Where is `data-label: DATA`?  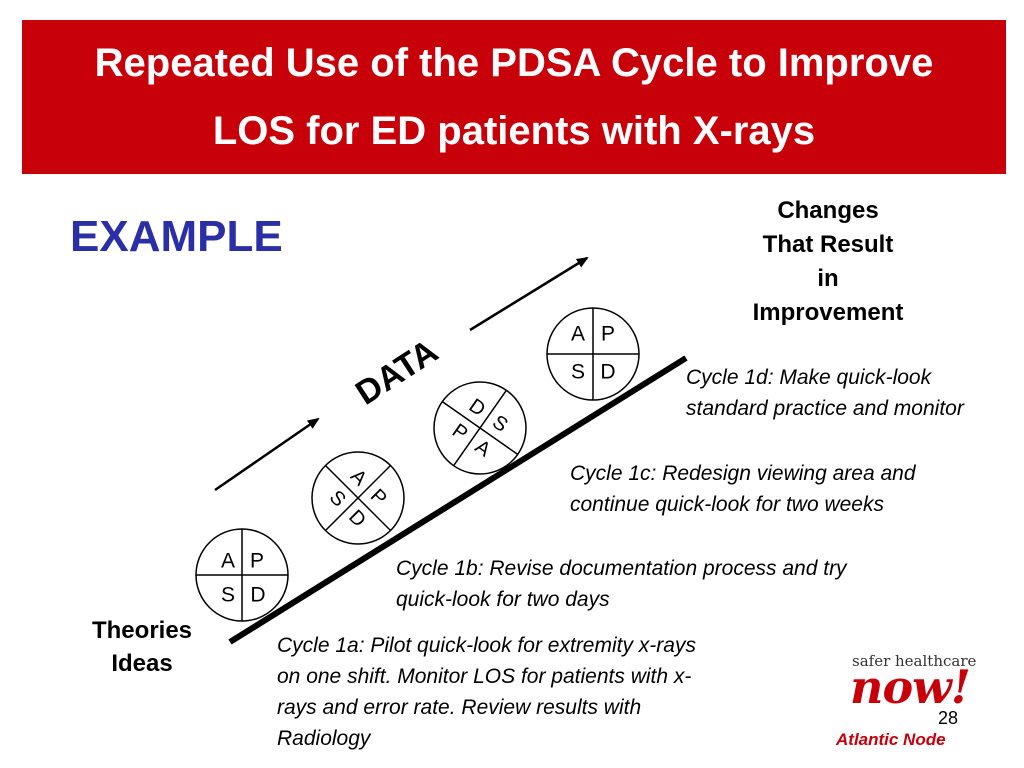 data-label: DATA is located at coordinates (397, 372).